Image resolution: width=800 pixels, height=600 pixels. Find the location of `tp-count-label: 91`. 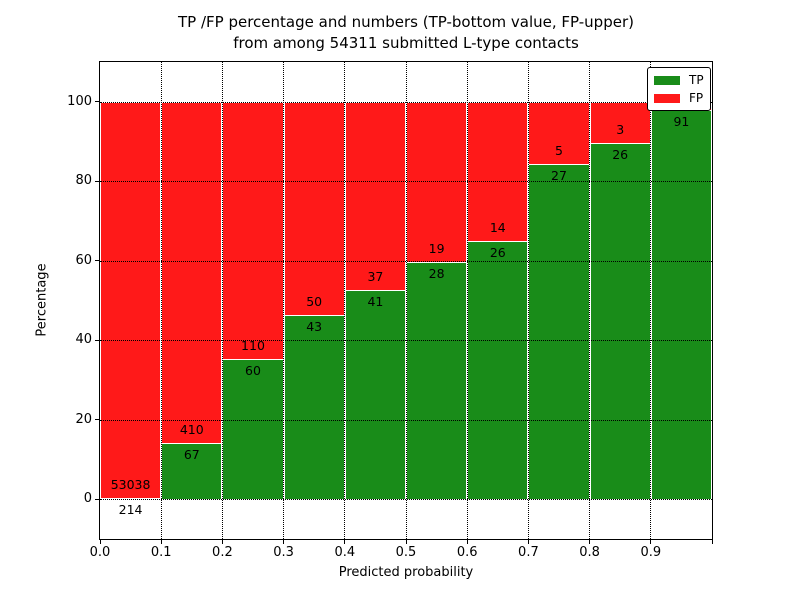

tp-count-label: 91 is located at coordinates (681, 122).